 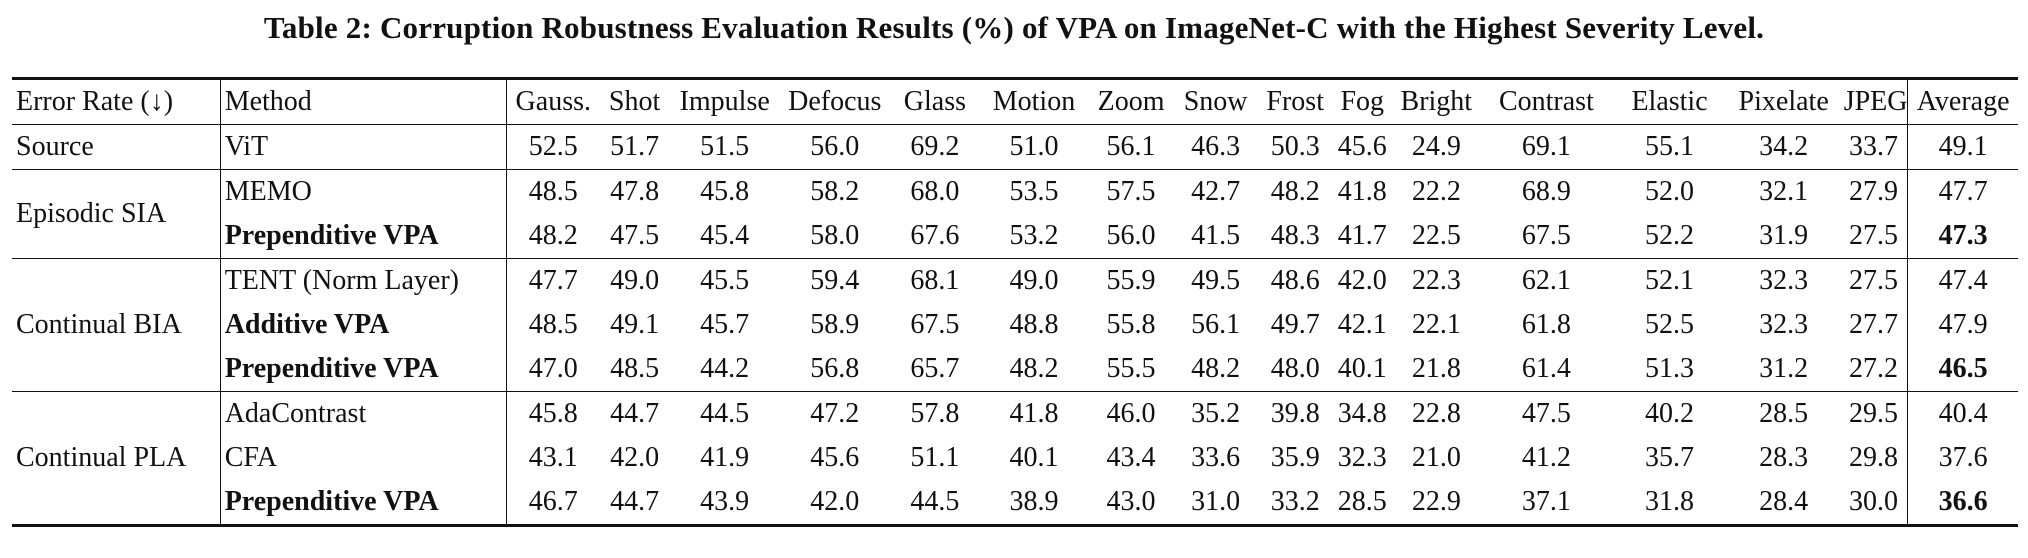 What do you see at coordinates (1546, 101) in the screenshot?
I see `header-corruption: Contrast` at bounding box center [1546, 101].